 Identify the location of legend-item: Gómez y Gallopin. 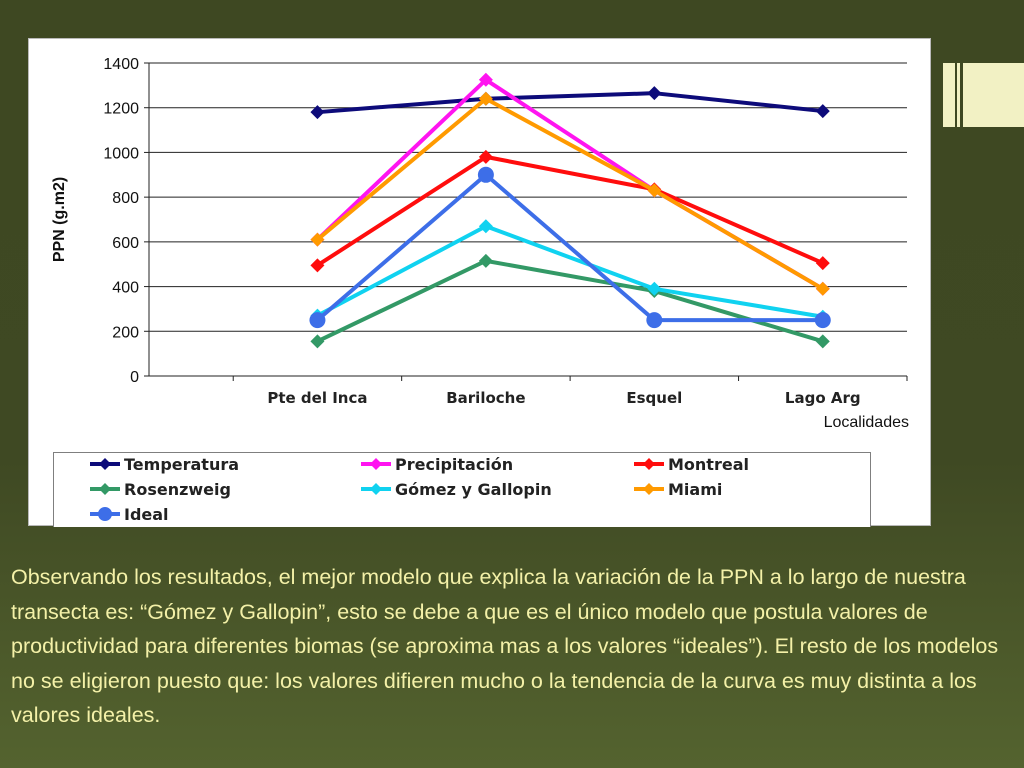
(455, 489).